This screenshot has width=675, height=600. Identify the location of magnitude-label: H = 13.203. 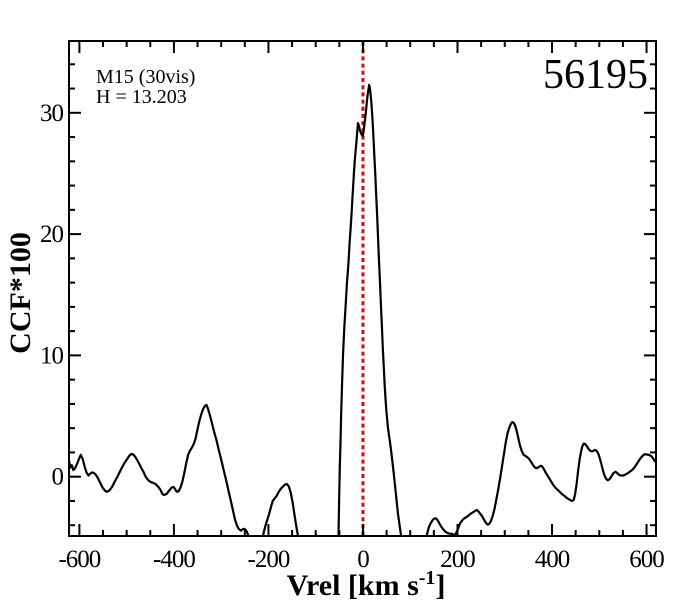
(141, 97).